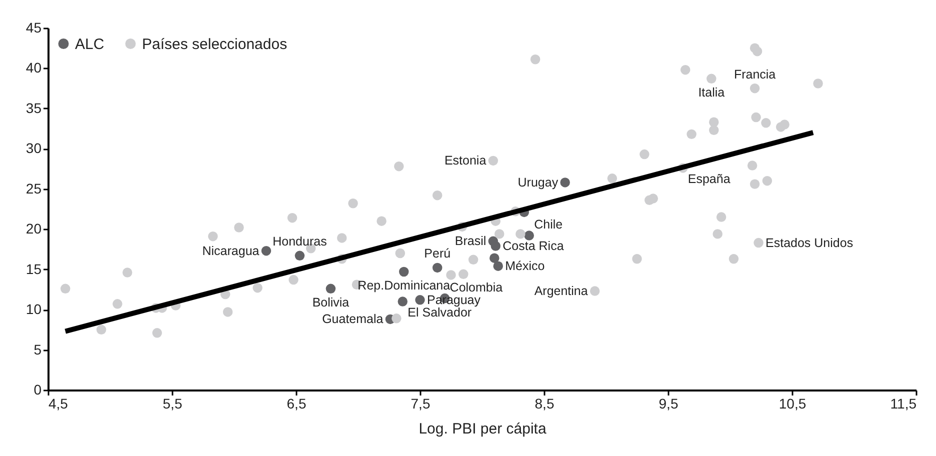 Image resolution: width=936 pixels, height=456 pixels. What do you see at coordinates (755, 74) in the screenshot?
I see `annotation: Francia` at bounding box center [755, 74].